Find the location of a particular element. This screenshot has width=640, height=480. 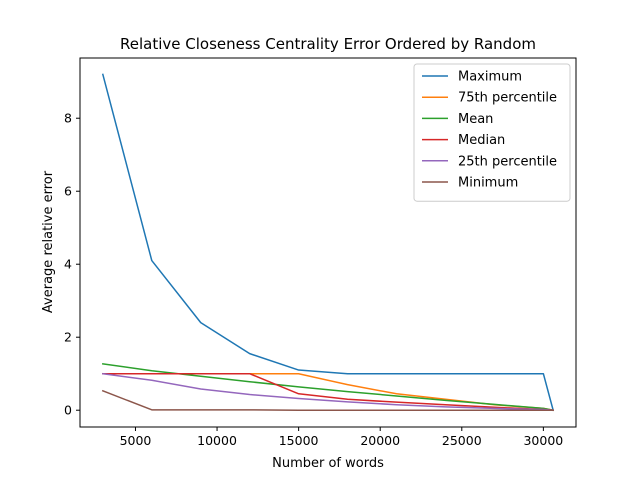

legend-label-maximum: Maximum is located at coordinates (490, 77).